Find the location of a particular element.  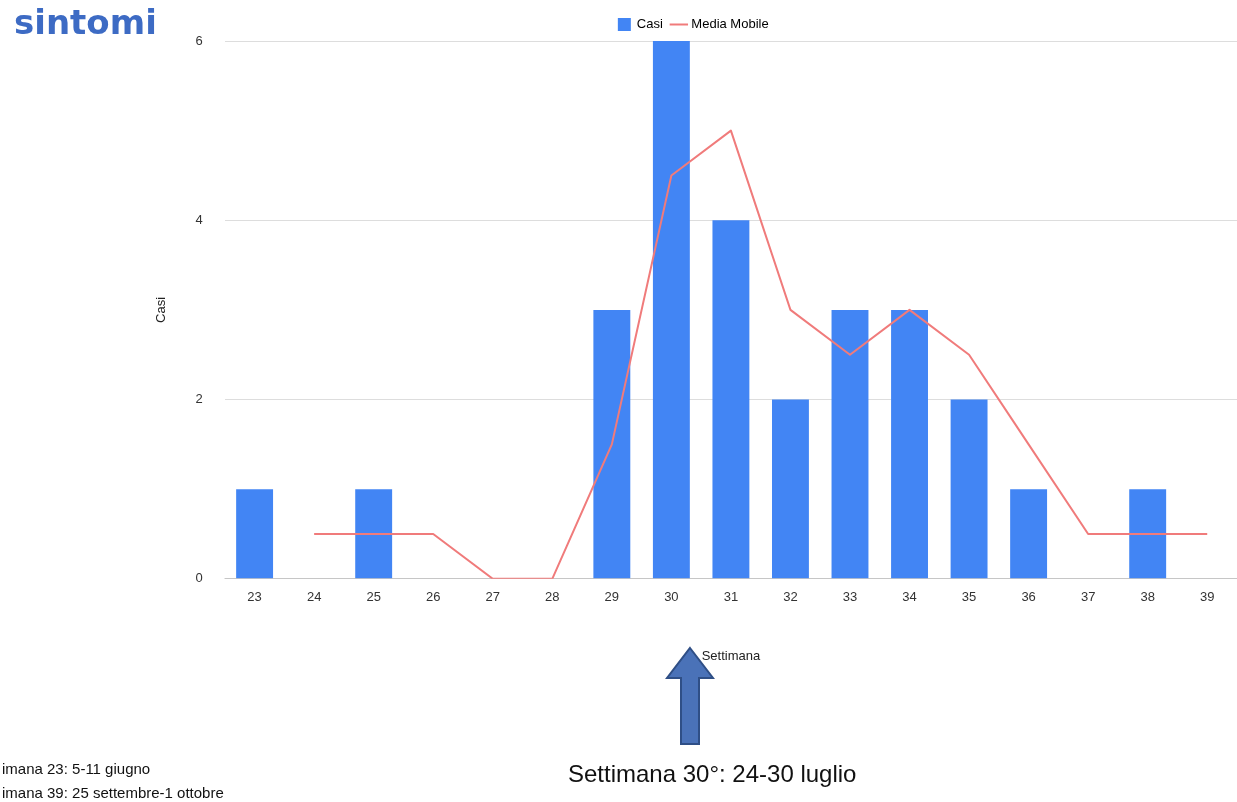

x-tick-label: 32 is located at coordinates (790, 597).